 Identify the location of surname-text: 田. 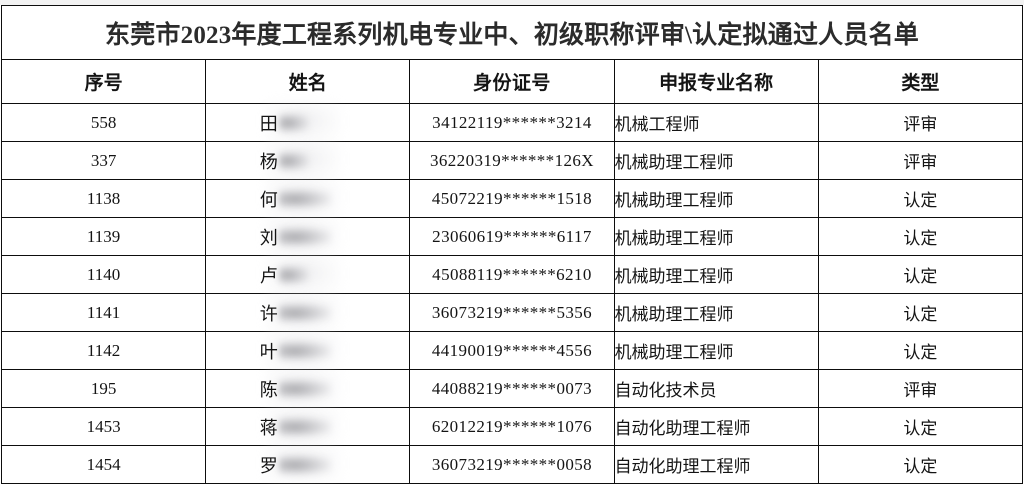
(268, 123).